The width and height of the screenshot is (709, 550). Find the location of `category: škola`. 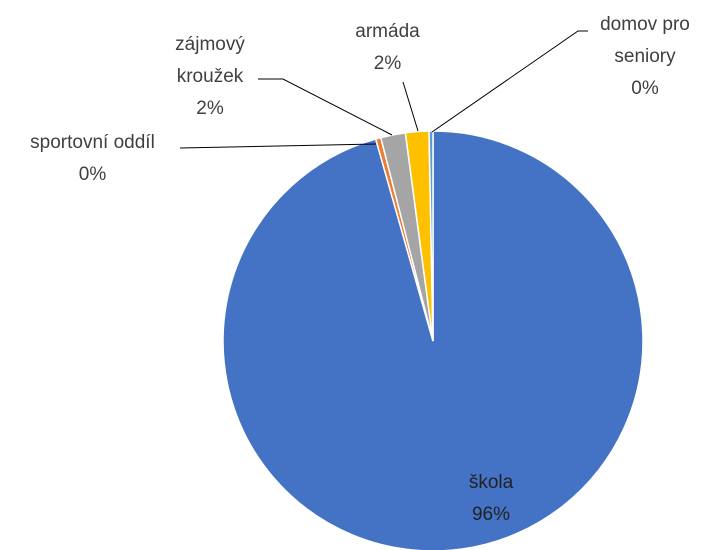

category: škola is located at coordinates (491, 482).